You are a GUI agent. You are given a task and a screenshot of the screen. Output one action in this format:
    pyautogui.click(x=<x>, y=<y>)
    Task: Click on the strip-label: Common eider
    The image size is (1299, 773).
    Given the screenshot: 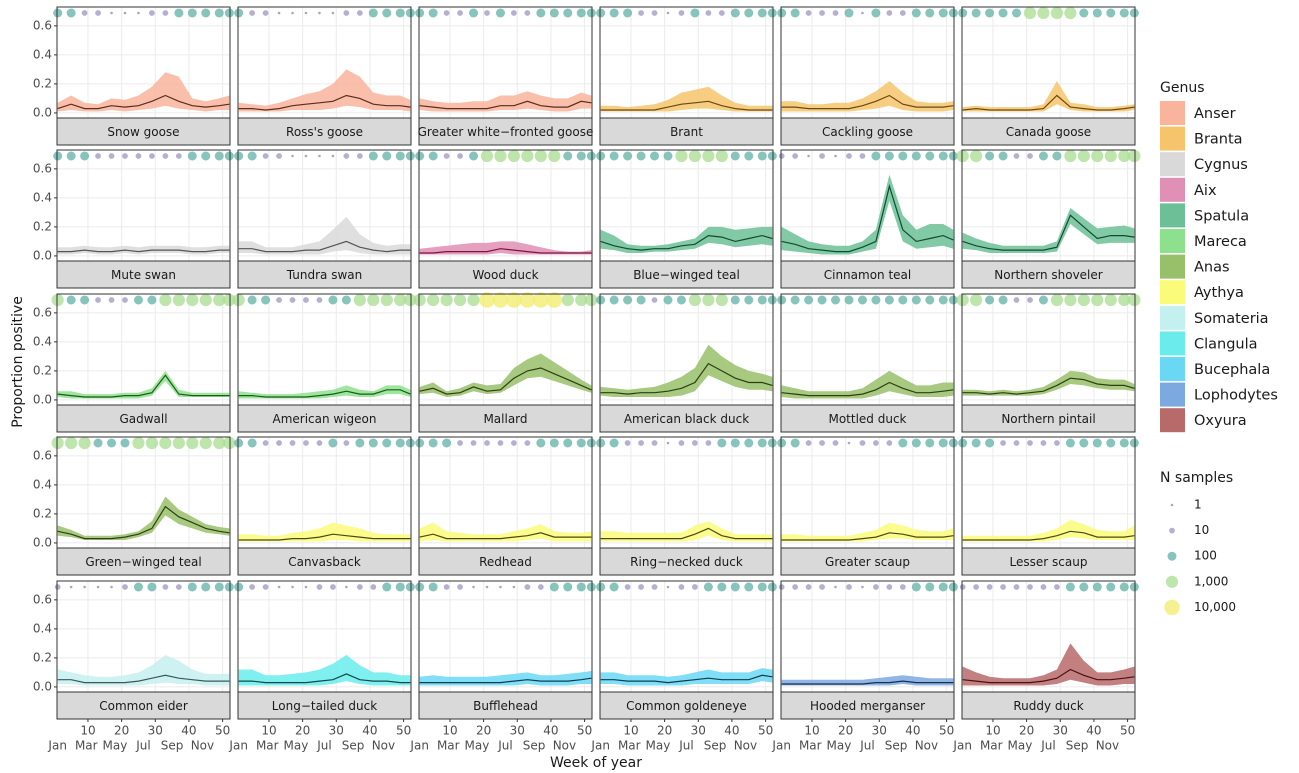 What is the action you would take?
    pyautogui.click(x=143, y=706)
    